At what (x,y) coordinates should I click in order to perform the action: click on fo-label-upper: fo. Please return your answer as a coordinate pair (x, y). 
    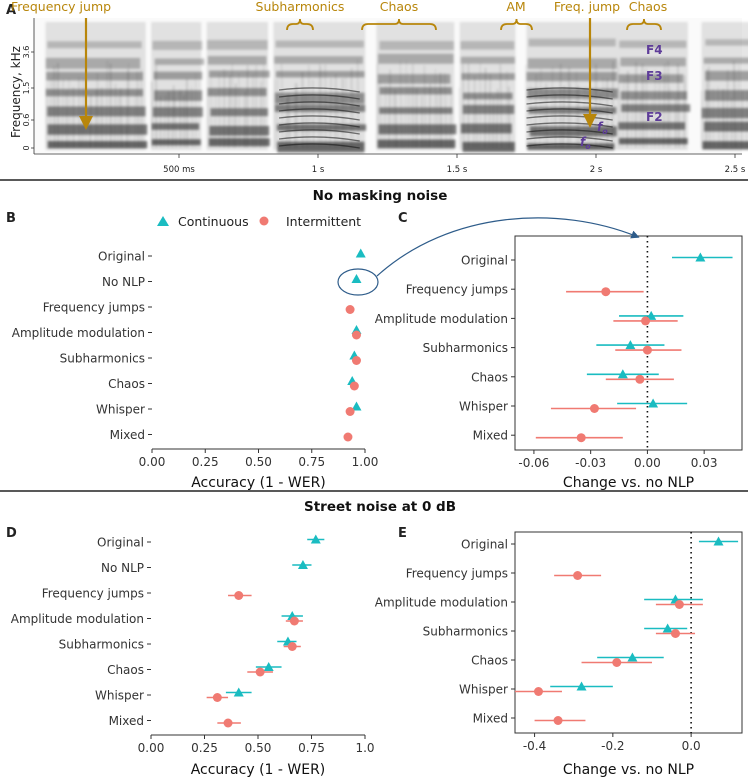
    Looking at the image, I should click on (602, 128).